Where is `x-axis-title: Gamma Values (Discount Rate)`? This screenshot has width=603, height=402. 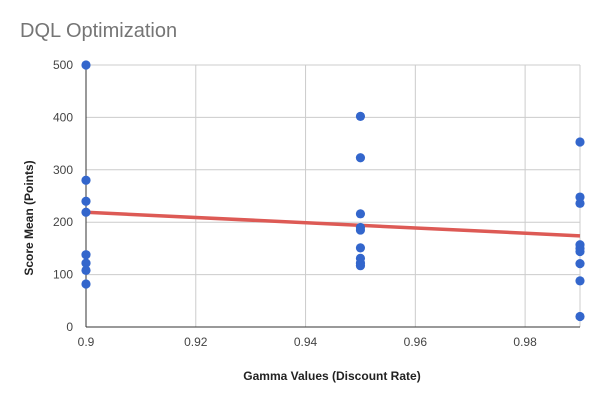
x-axis-title: Gamma Values (Discount Rate) is located at coordinates (331, 376).